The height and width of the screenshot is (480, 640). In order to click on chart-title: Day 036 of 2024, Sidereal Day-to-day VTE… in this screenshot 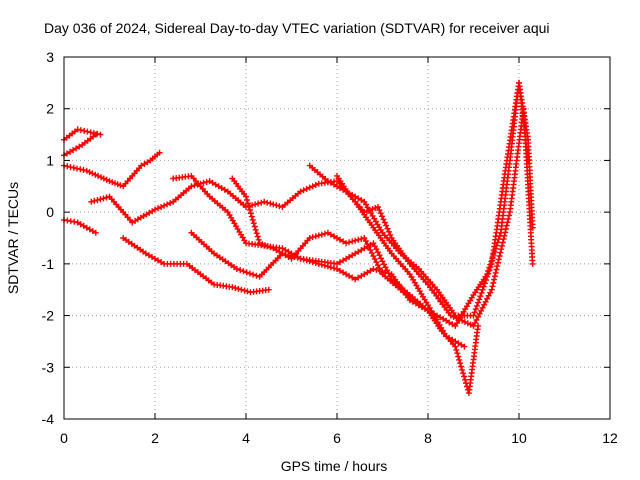, I will do `click(297, 28)`.